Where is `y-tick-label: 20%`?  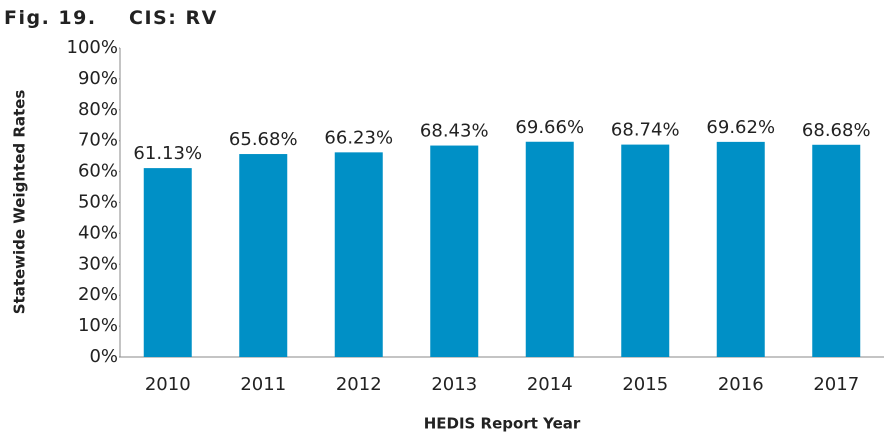
y-tick-label: 20% is located at coordinates (98, 294).